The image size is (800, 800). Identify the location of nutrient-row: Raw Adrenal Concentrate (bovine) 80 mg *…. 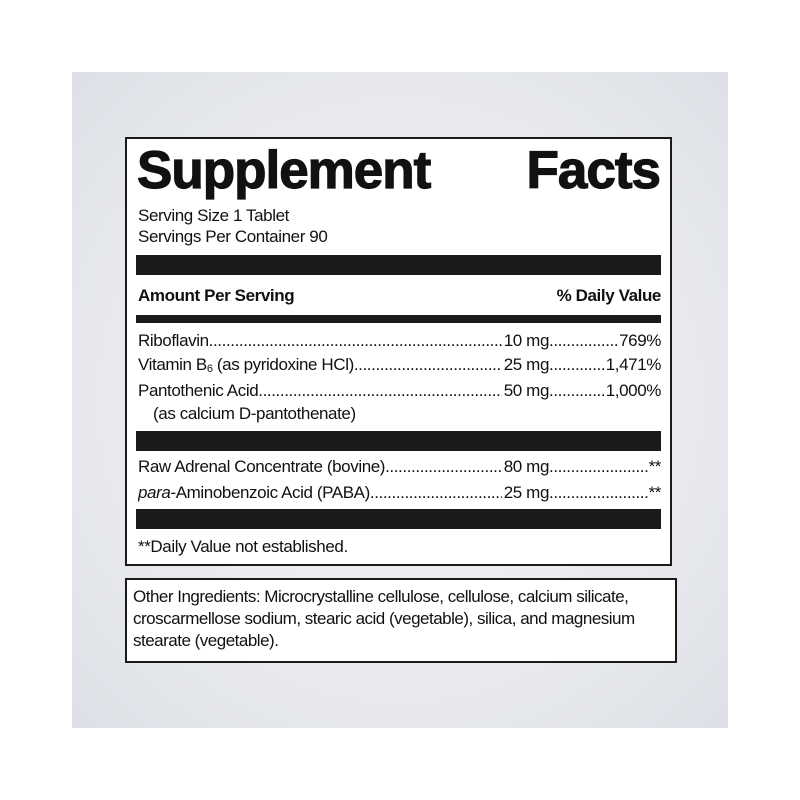
(399, 467).